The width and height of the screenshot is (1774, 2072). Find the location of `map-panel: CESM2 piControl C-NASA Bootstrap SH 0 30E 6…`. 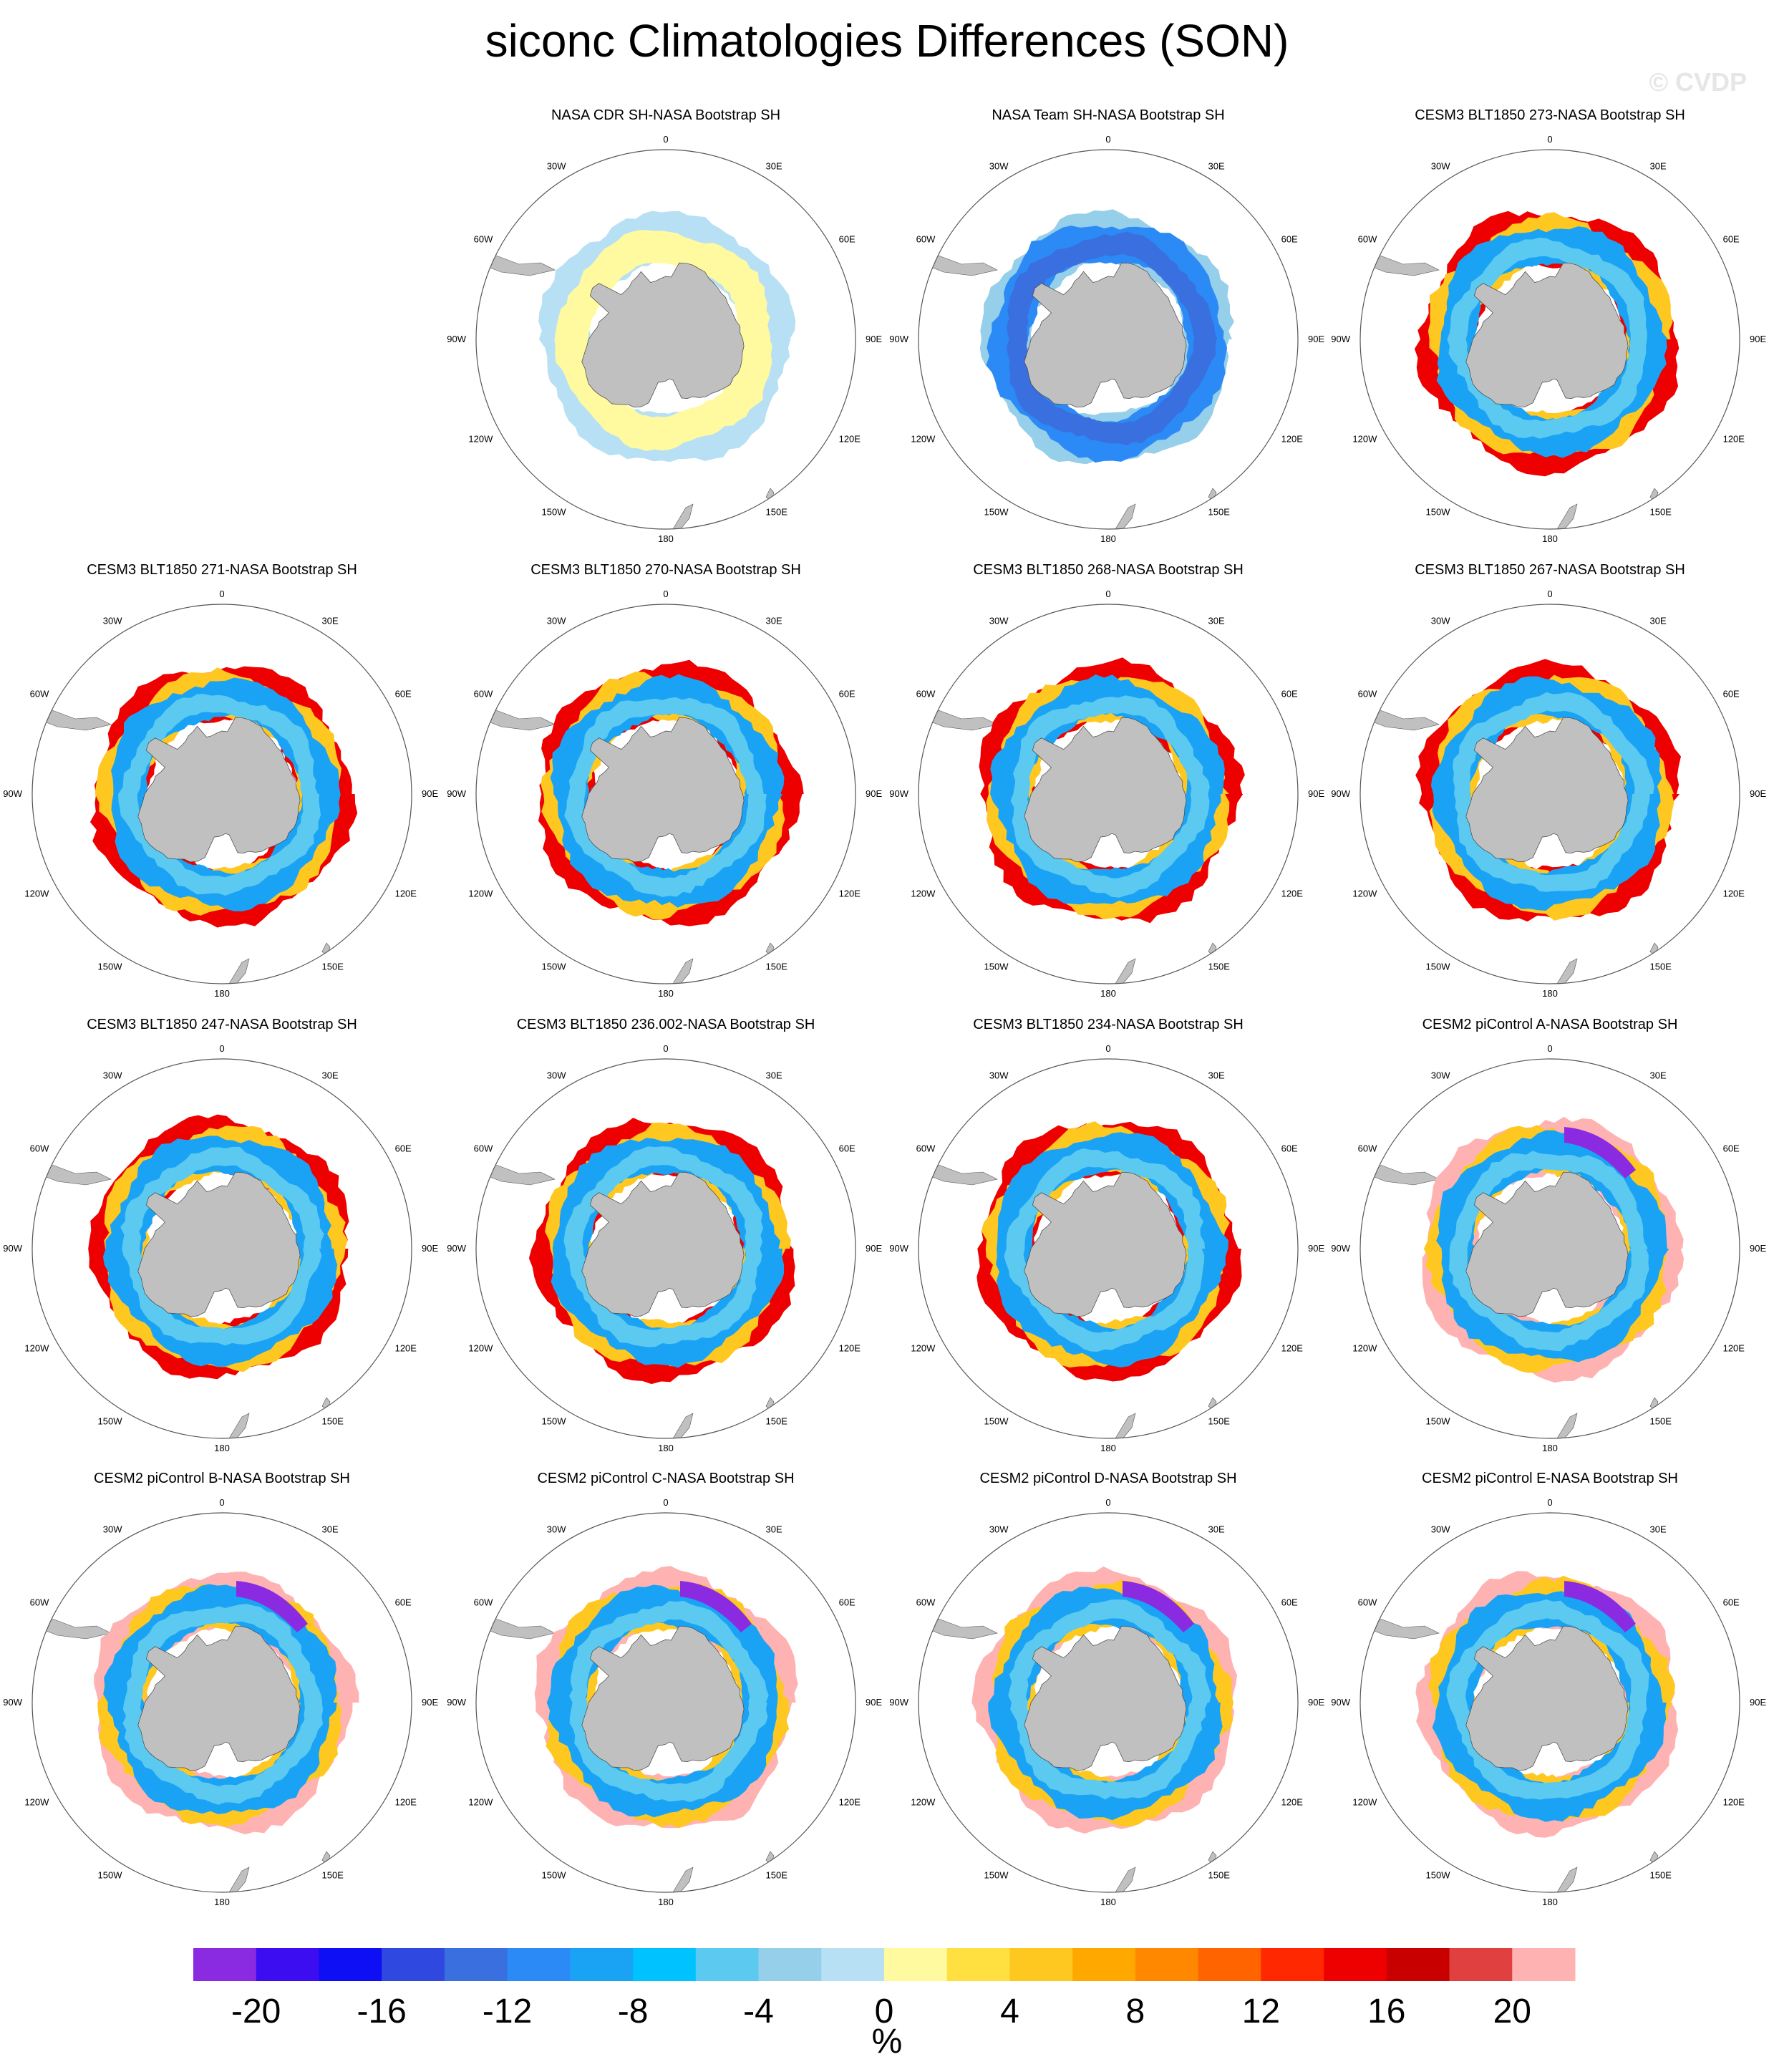

map-panel: CESM2 piControl C-NASA Bootstrap SH 0 30E 6… is located at coordinates (666, 1694).